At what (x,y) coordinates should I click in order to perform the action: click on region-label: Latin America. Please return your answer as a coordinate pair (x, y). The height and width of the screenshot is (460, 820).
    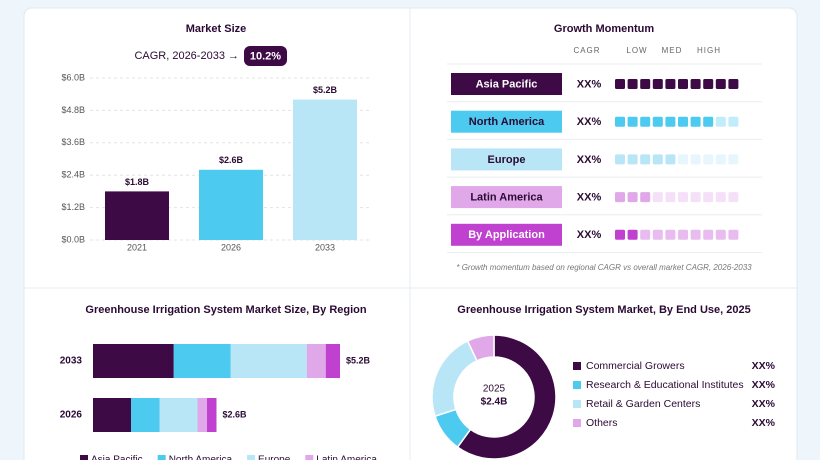
    Looking at the image, I should click on (506, 198).